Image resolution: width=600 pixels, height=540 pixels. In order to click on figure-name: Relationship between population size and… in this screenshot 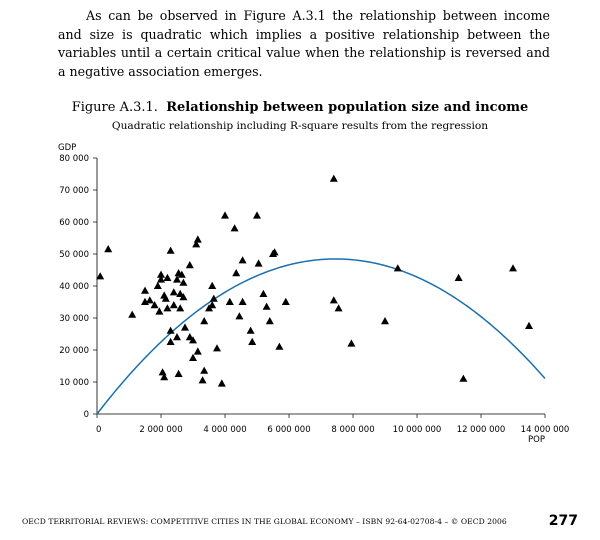, I will do `click(347, 107)`.